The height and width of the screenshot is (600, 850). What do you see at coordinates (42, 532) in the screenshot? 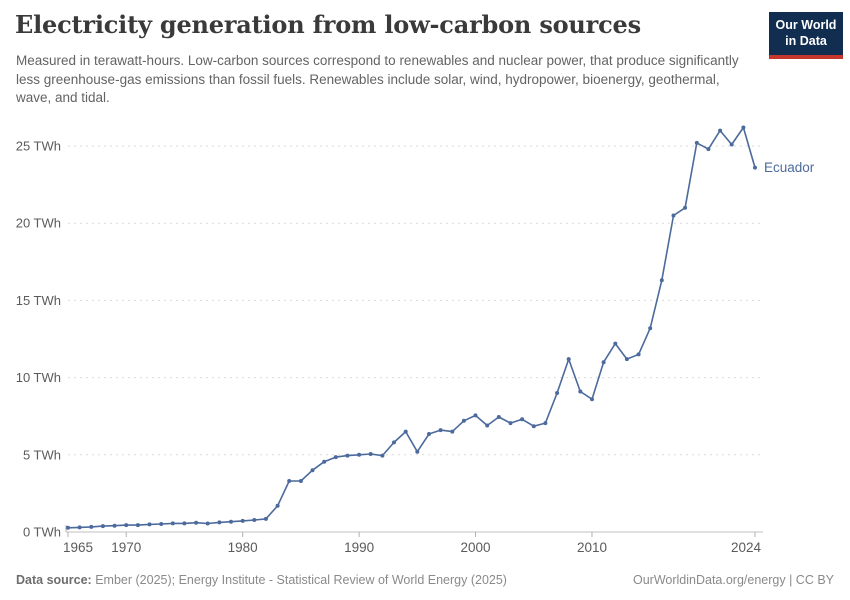
I see `y-axis-tick-label: 0 TWh` at bounding box center [42, 532].